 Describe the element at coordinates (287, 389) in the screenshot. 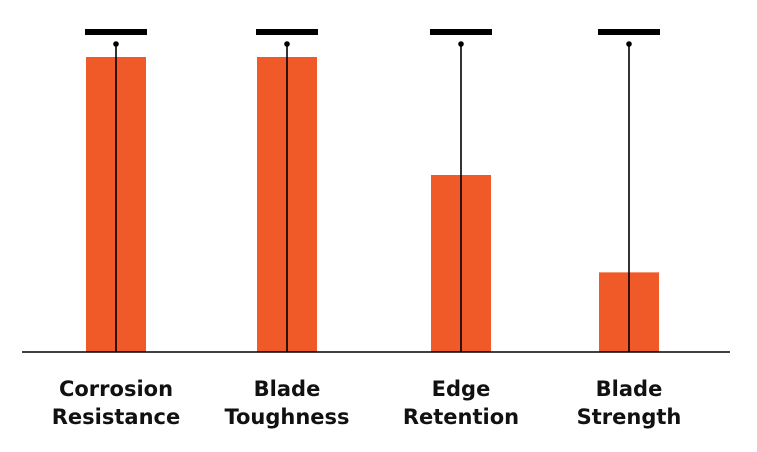

I see `category-label-1-line-0: Blade` at that location.